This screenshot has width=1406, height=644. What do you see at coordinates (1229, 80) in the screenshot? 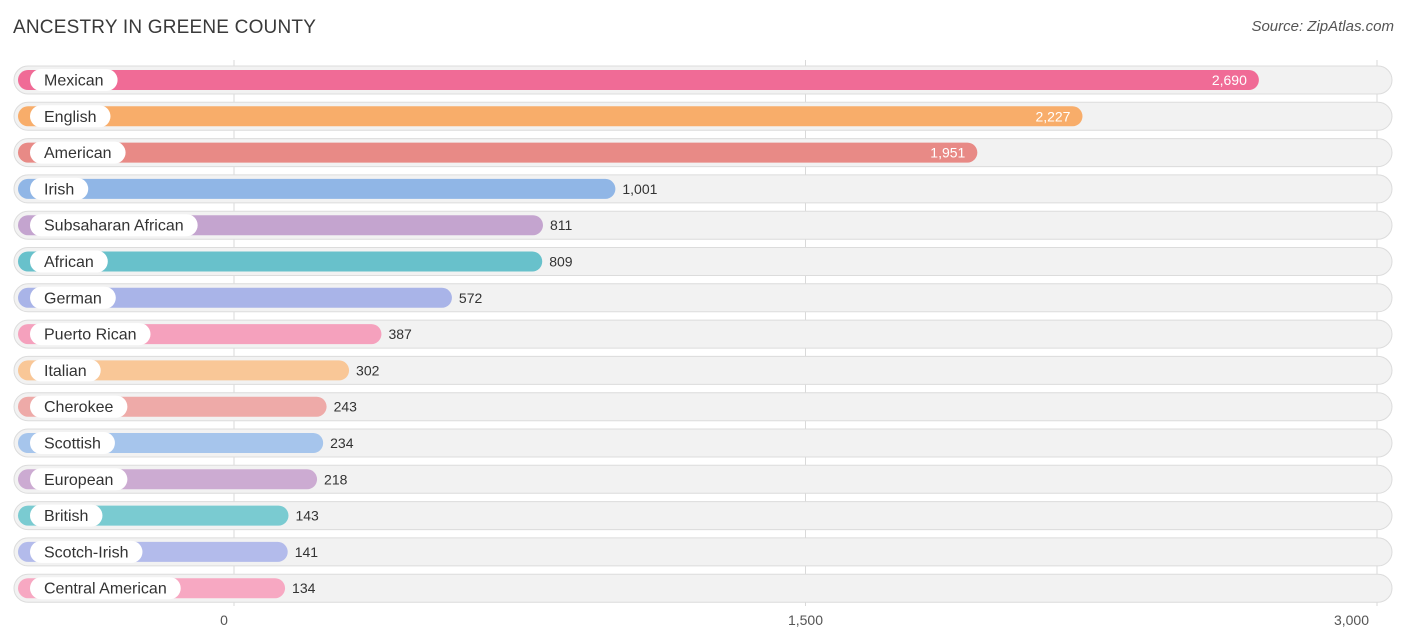
I see `value-label: 2,690` at bounding box center [1229, 80].